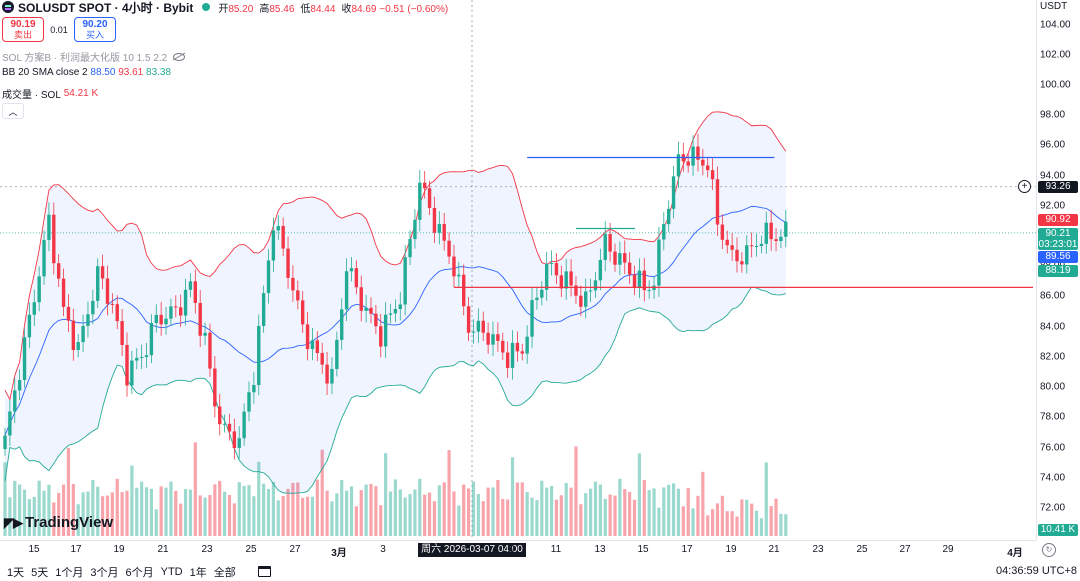 The height and width of the screenshot is (581, 1080). I want to click on hidden-eye-icon, so click(179, 56).